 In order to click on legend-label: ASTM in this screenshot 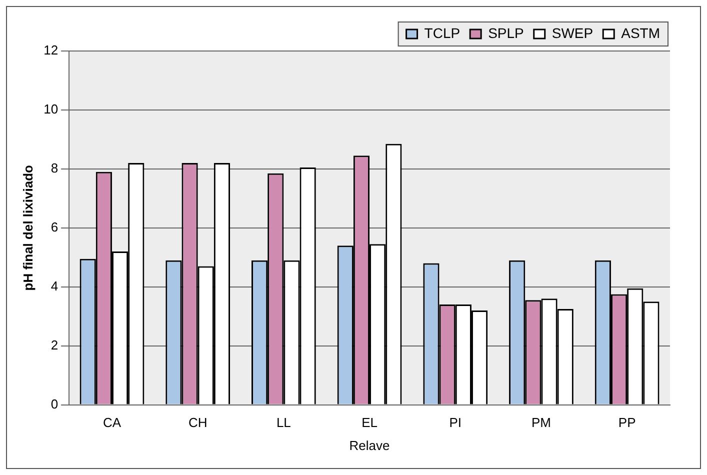, I will do `click(640, 32)`.